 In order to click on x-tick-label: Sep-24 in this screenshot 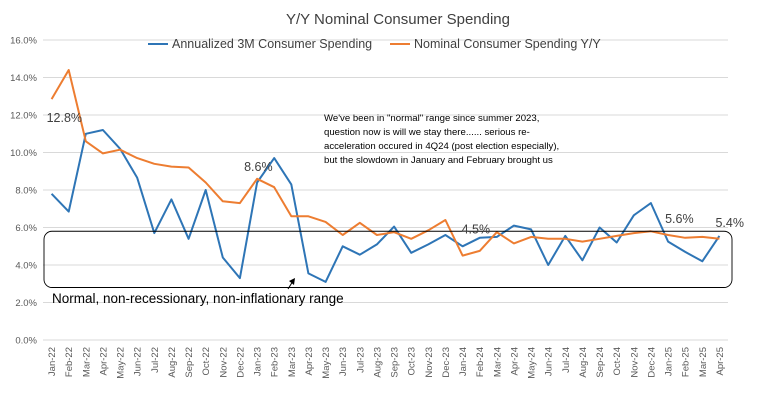, I will do `click(600, 362)`.